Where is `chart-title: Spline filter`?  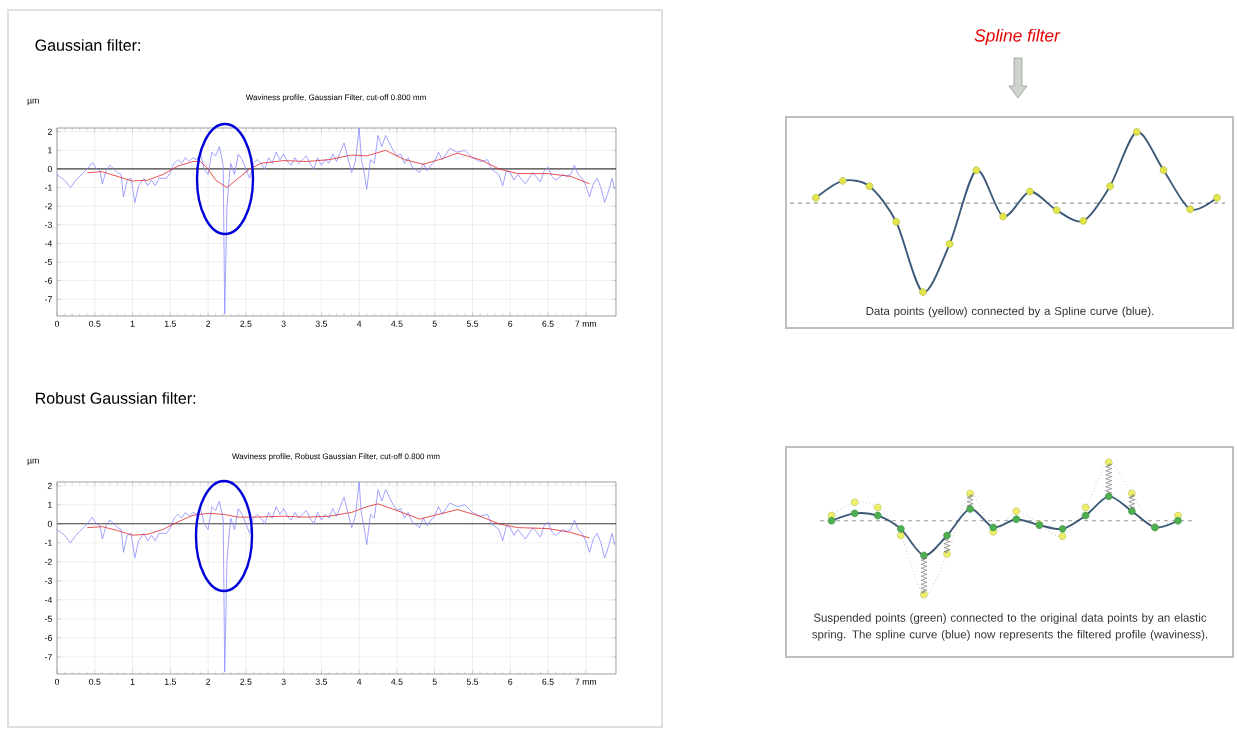
chart-title: Spline filter is located at coordinates (1017, 37).